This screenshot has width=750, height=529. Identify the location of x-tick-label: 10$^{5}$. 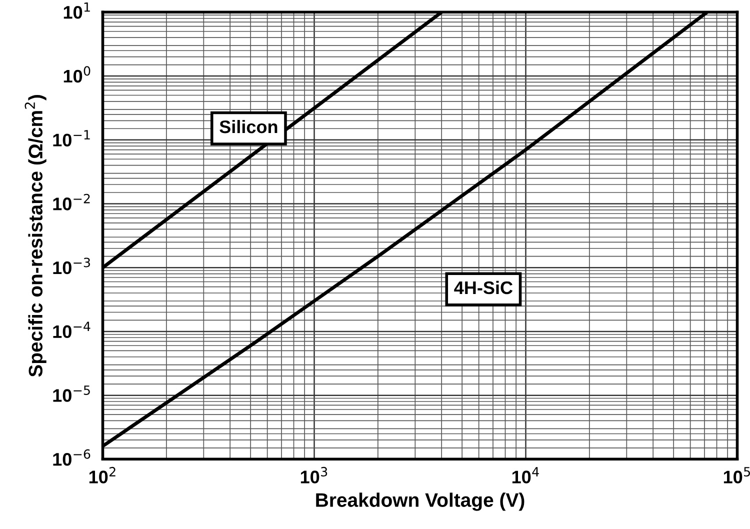
(737, 475).